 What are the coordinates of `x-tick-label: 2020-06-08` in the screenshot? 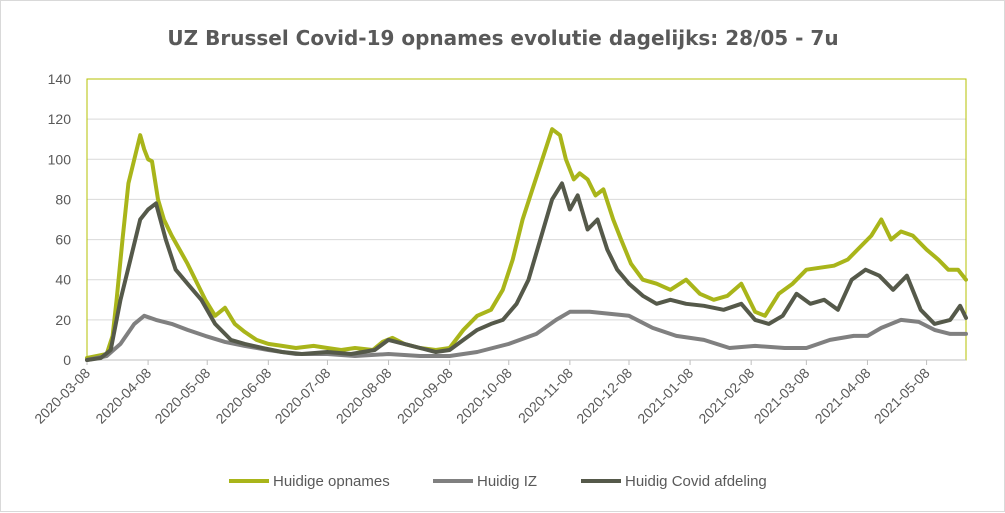 It's located at (243, 396).